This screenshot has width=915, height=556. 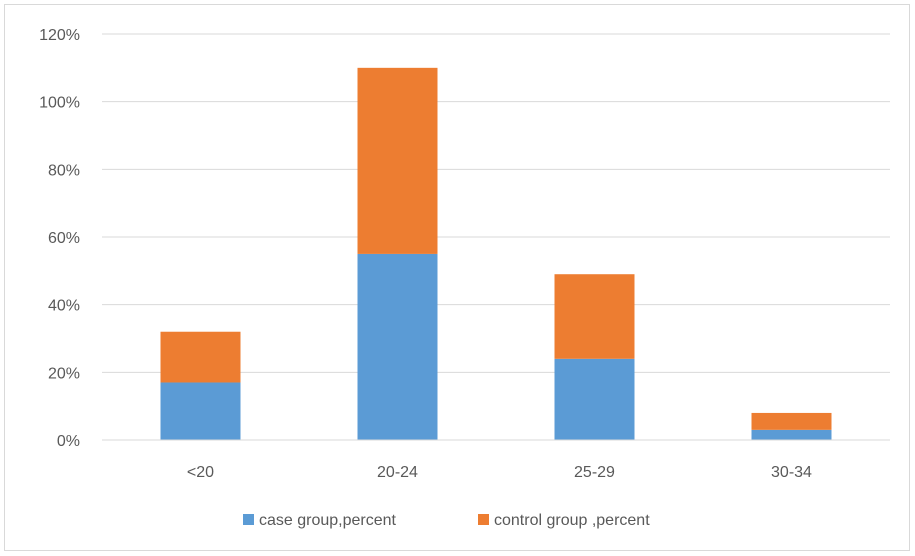 I want to click on y-tick-label: 60%, so click(x=64, y=238).